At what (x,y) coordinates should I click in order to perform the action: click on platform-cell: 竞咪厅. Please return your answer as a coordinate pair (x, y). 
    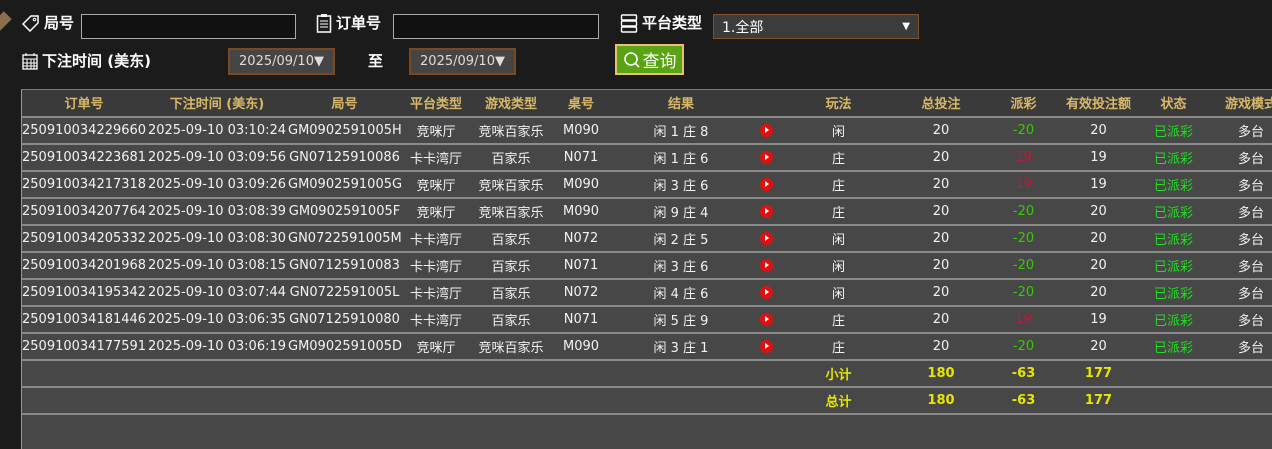
    Looking at the image, I should click on (436, 346).